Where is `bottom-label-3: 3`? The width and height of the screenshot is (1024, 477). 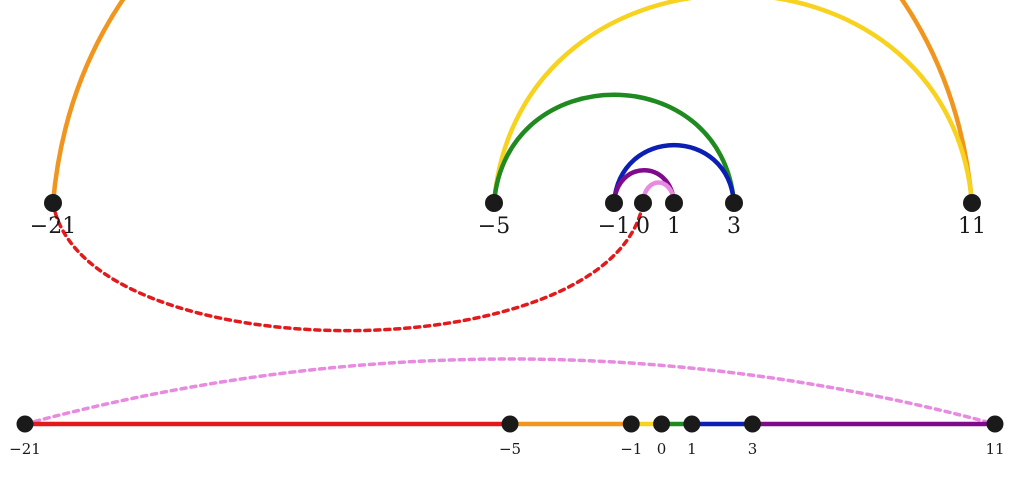 bottom-label-3: 3 is located at coordinates (753, 449).